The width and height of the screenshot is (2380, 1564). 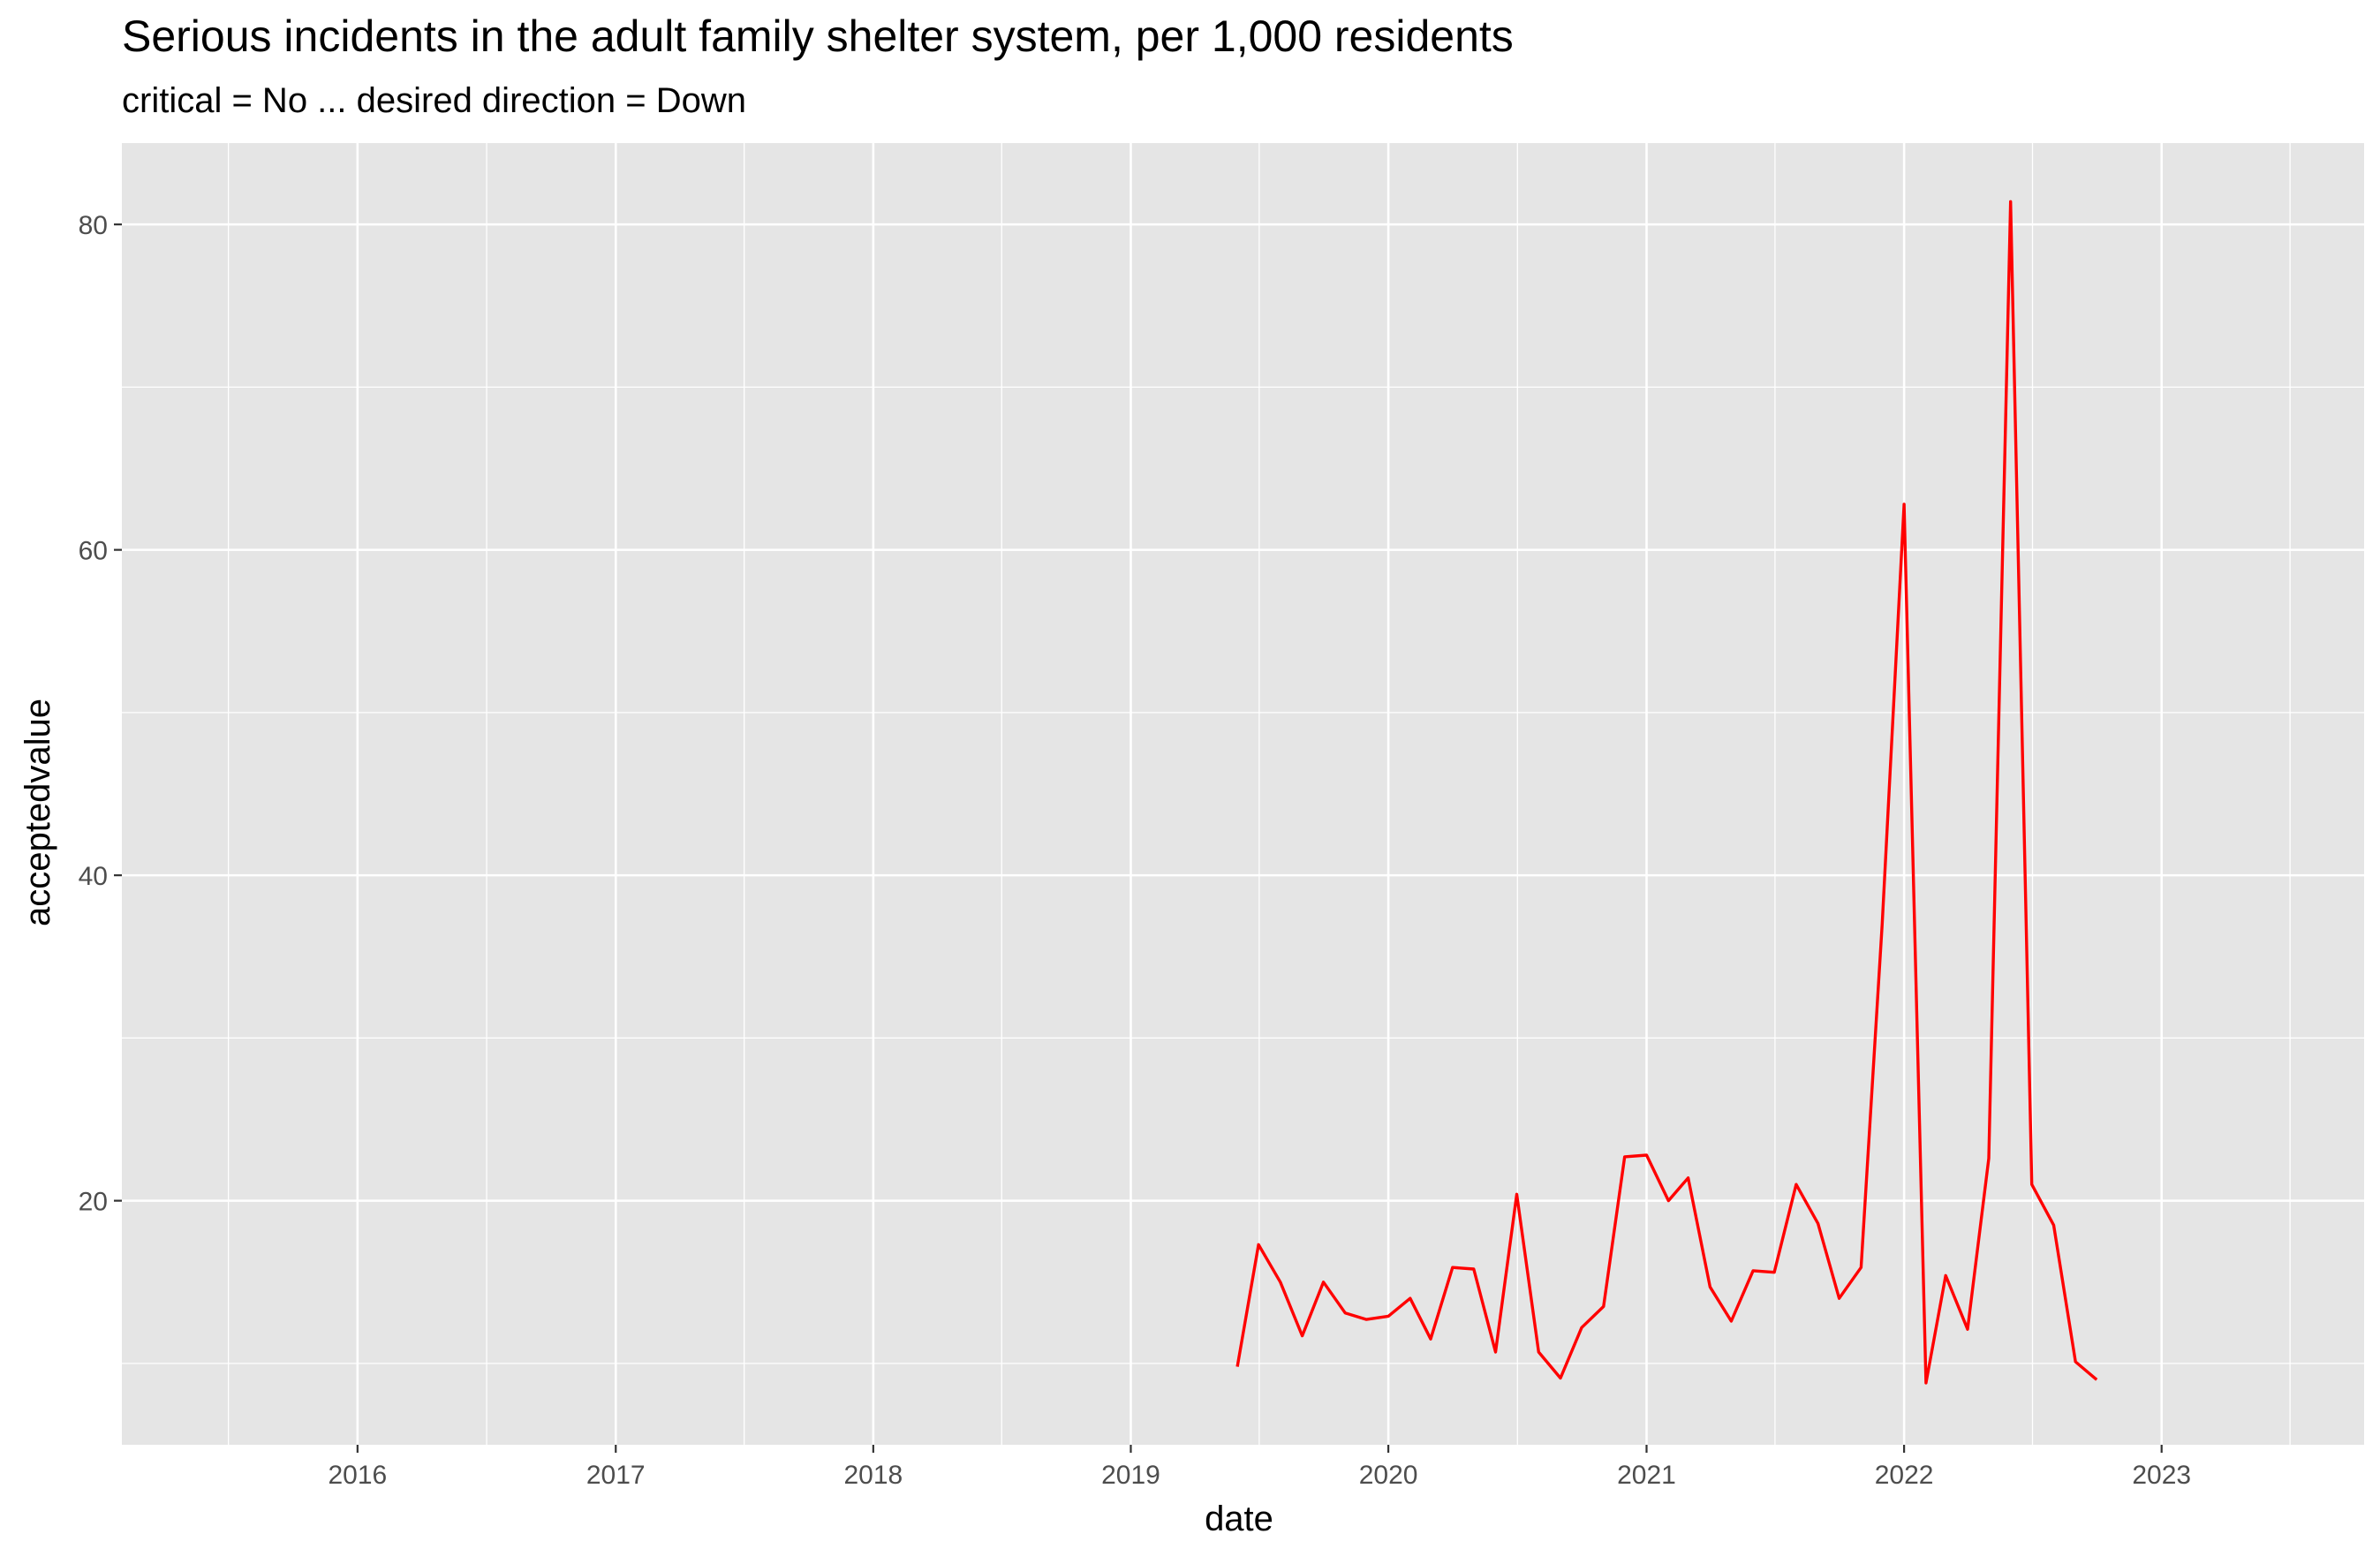 I want to click on x-tick-label: 2022, so click(x=1904, y=1475).